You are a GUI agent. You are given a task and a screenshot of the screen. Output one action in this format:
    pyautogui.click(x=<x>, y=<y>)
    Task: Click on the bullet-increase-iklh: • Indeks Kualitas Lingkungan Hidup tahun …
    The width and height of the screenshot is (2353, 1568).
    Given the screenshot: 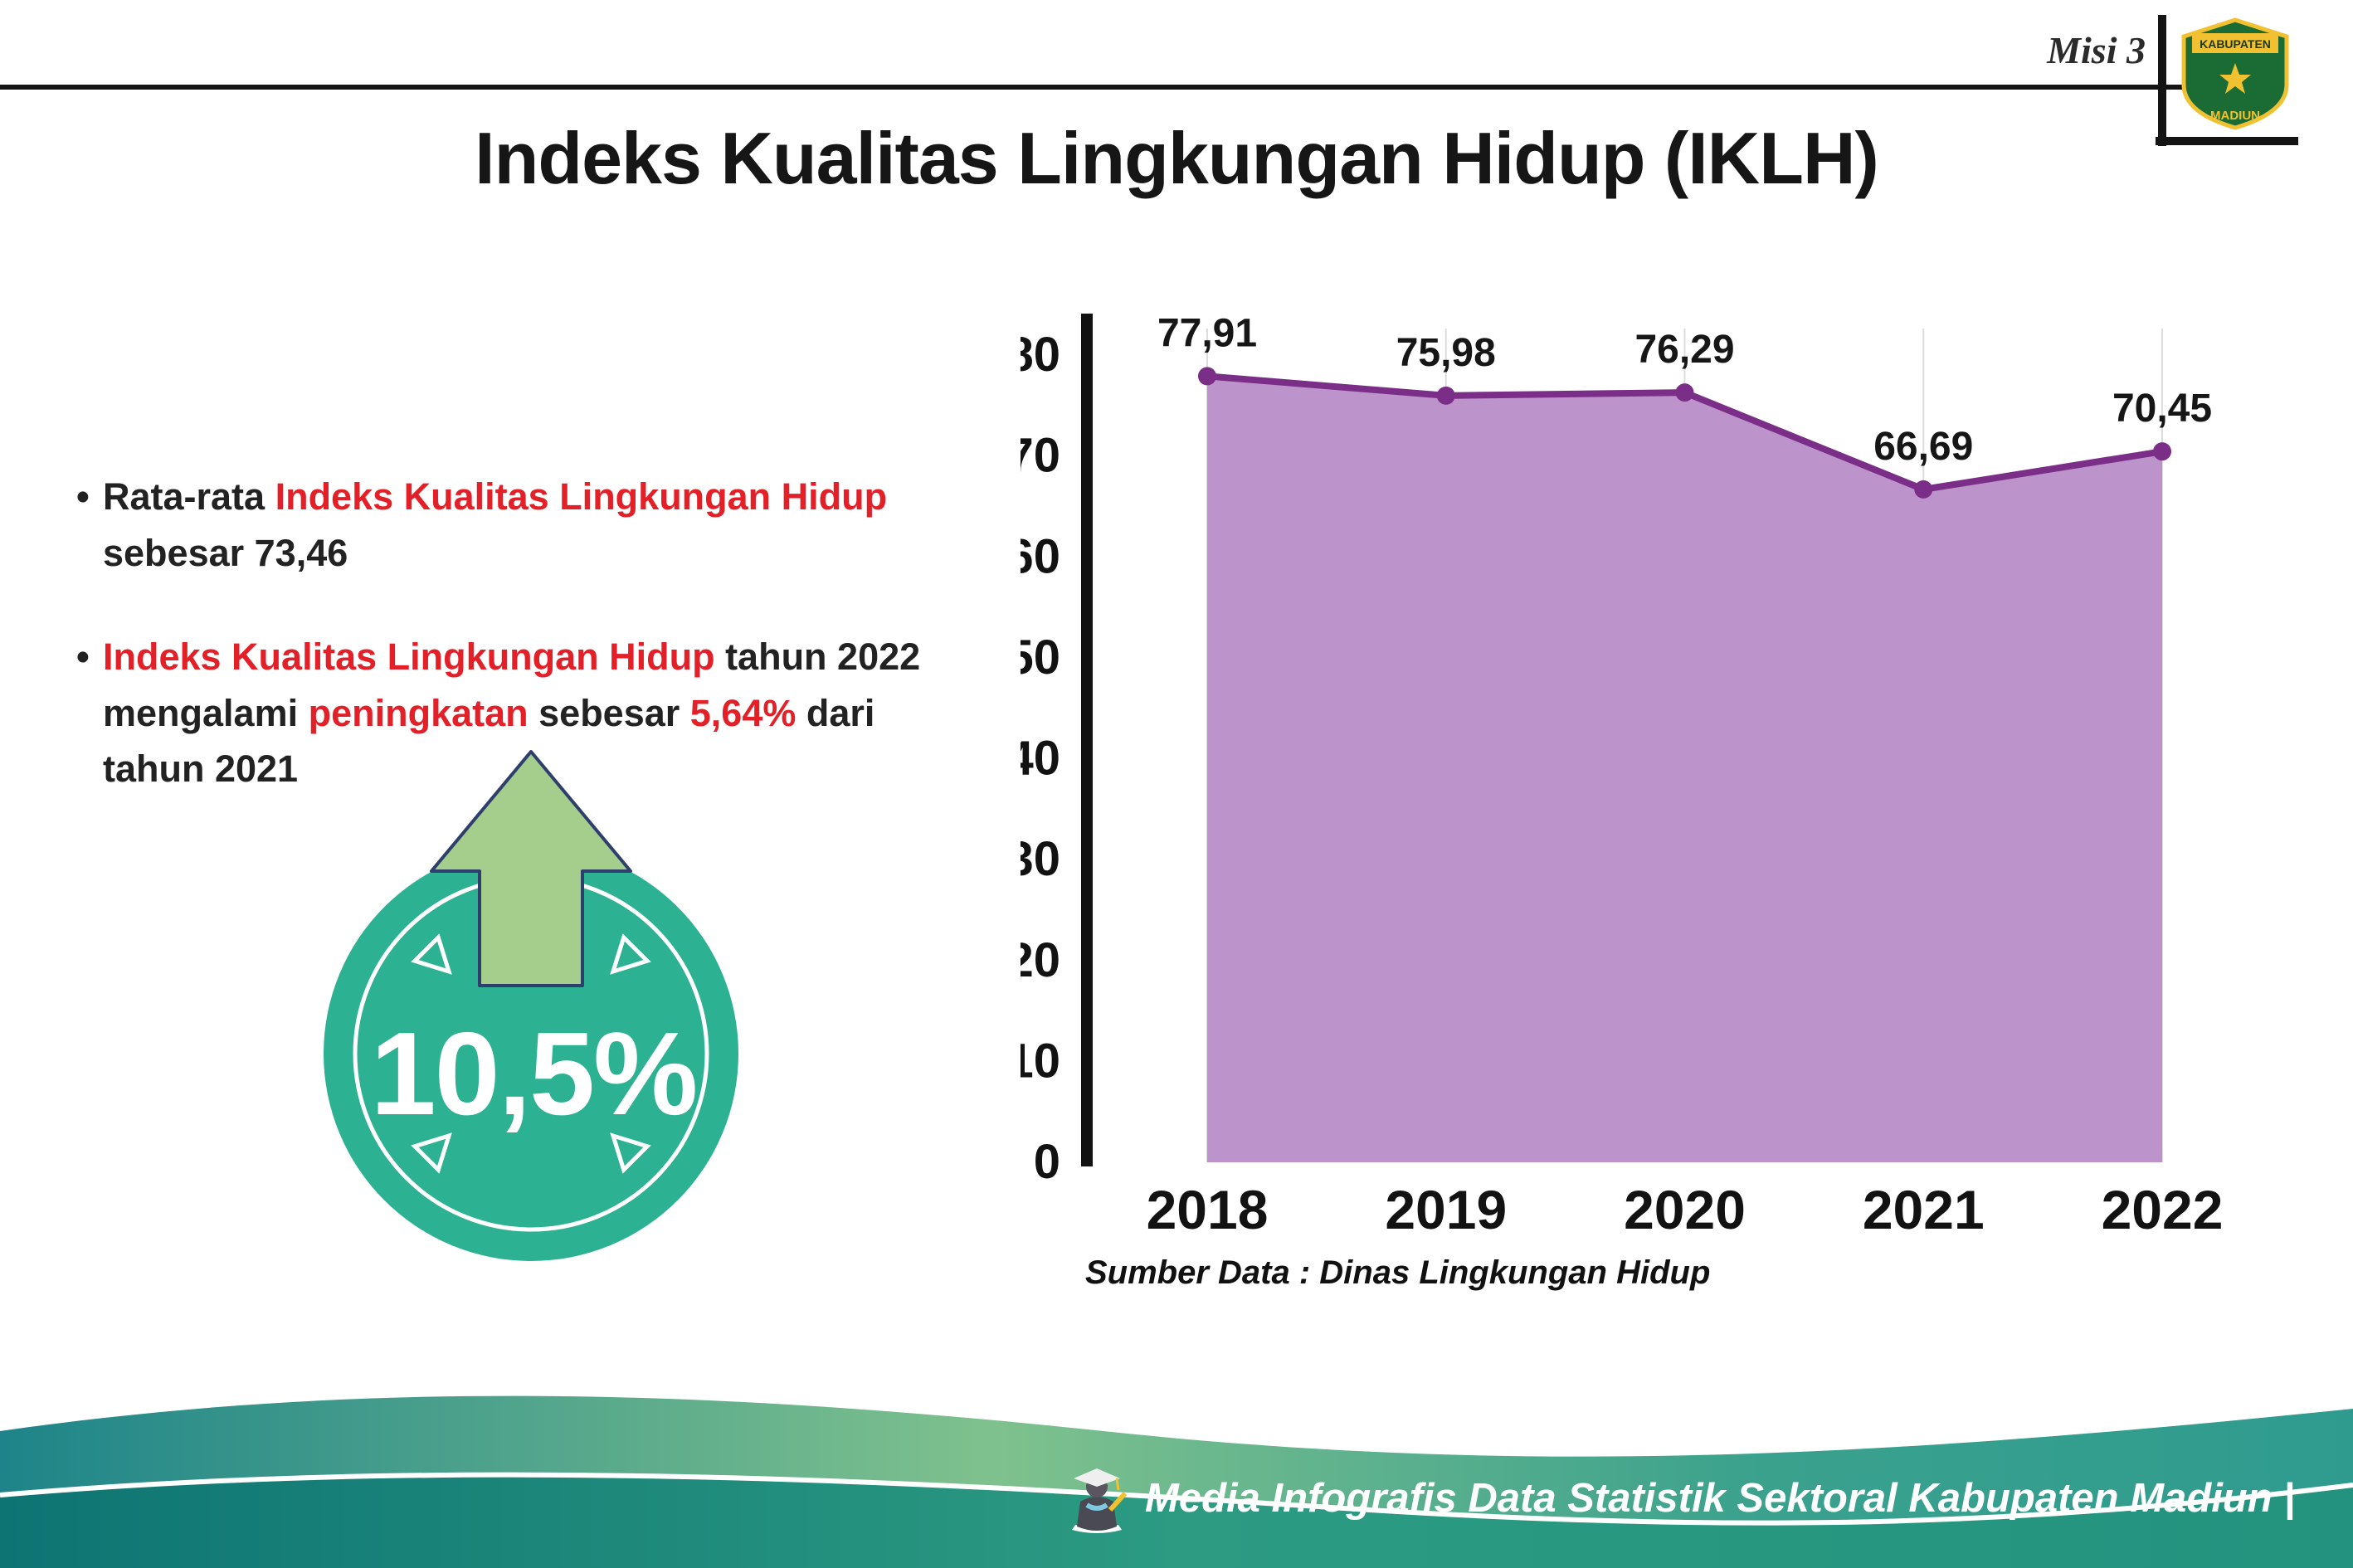 What is the action you would take?
    pyautogui.click(x=536, y=713)
    